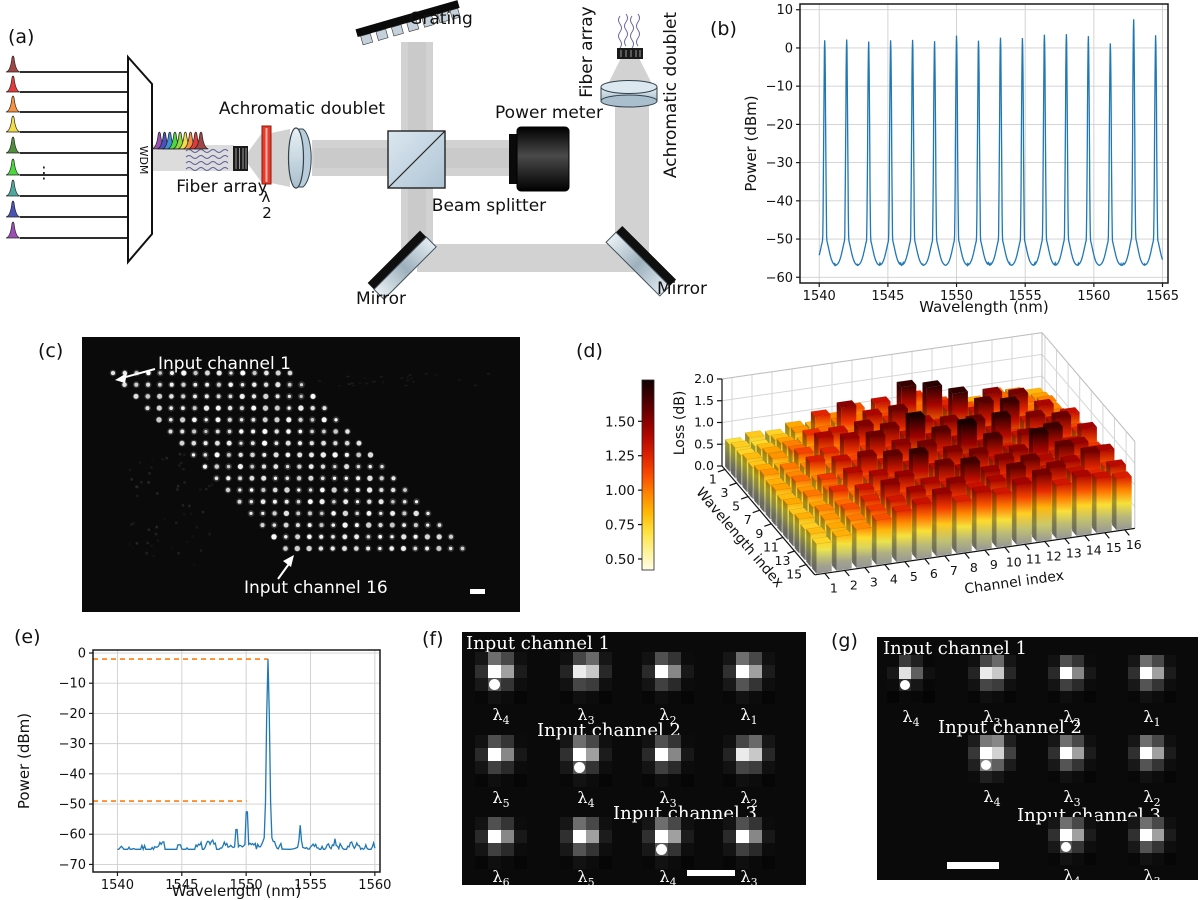  I want to click on wavelength-tick-label: 15, so click(794, 574).